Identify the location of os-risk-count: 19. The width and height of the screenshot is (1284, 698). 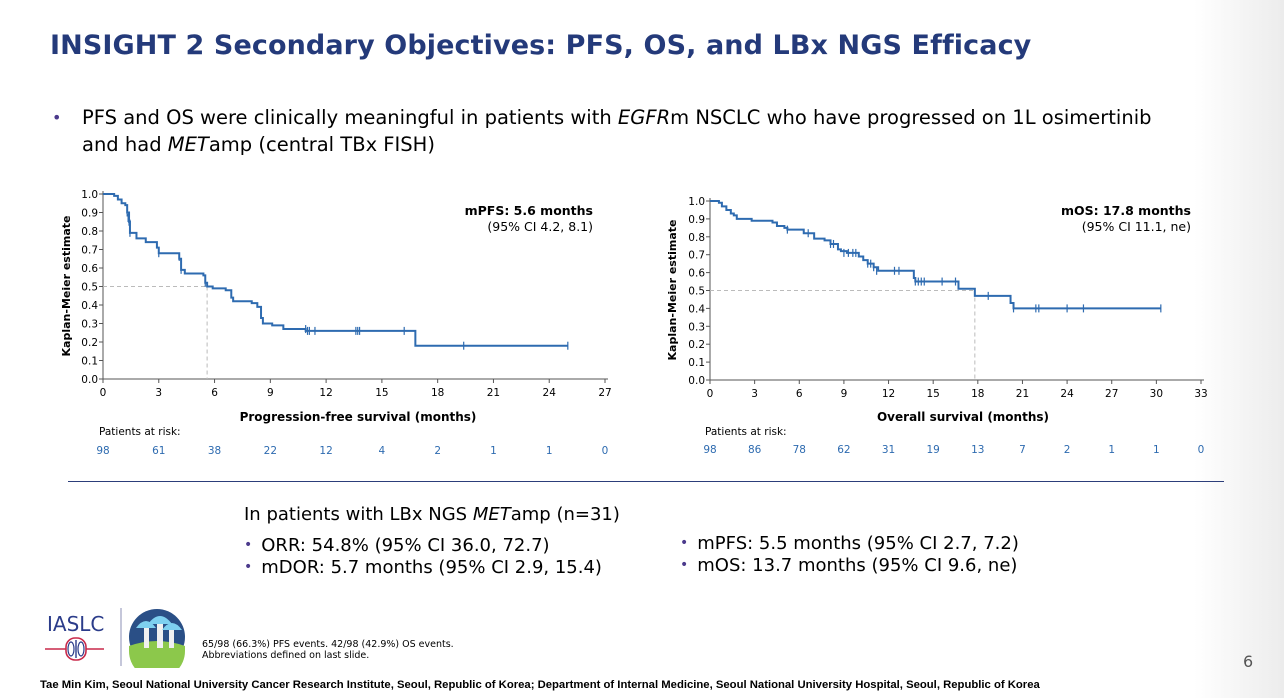
(932, 450).